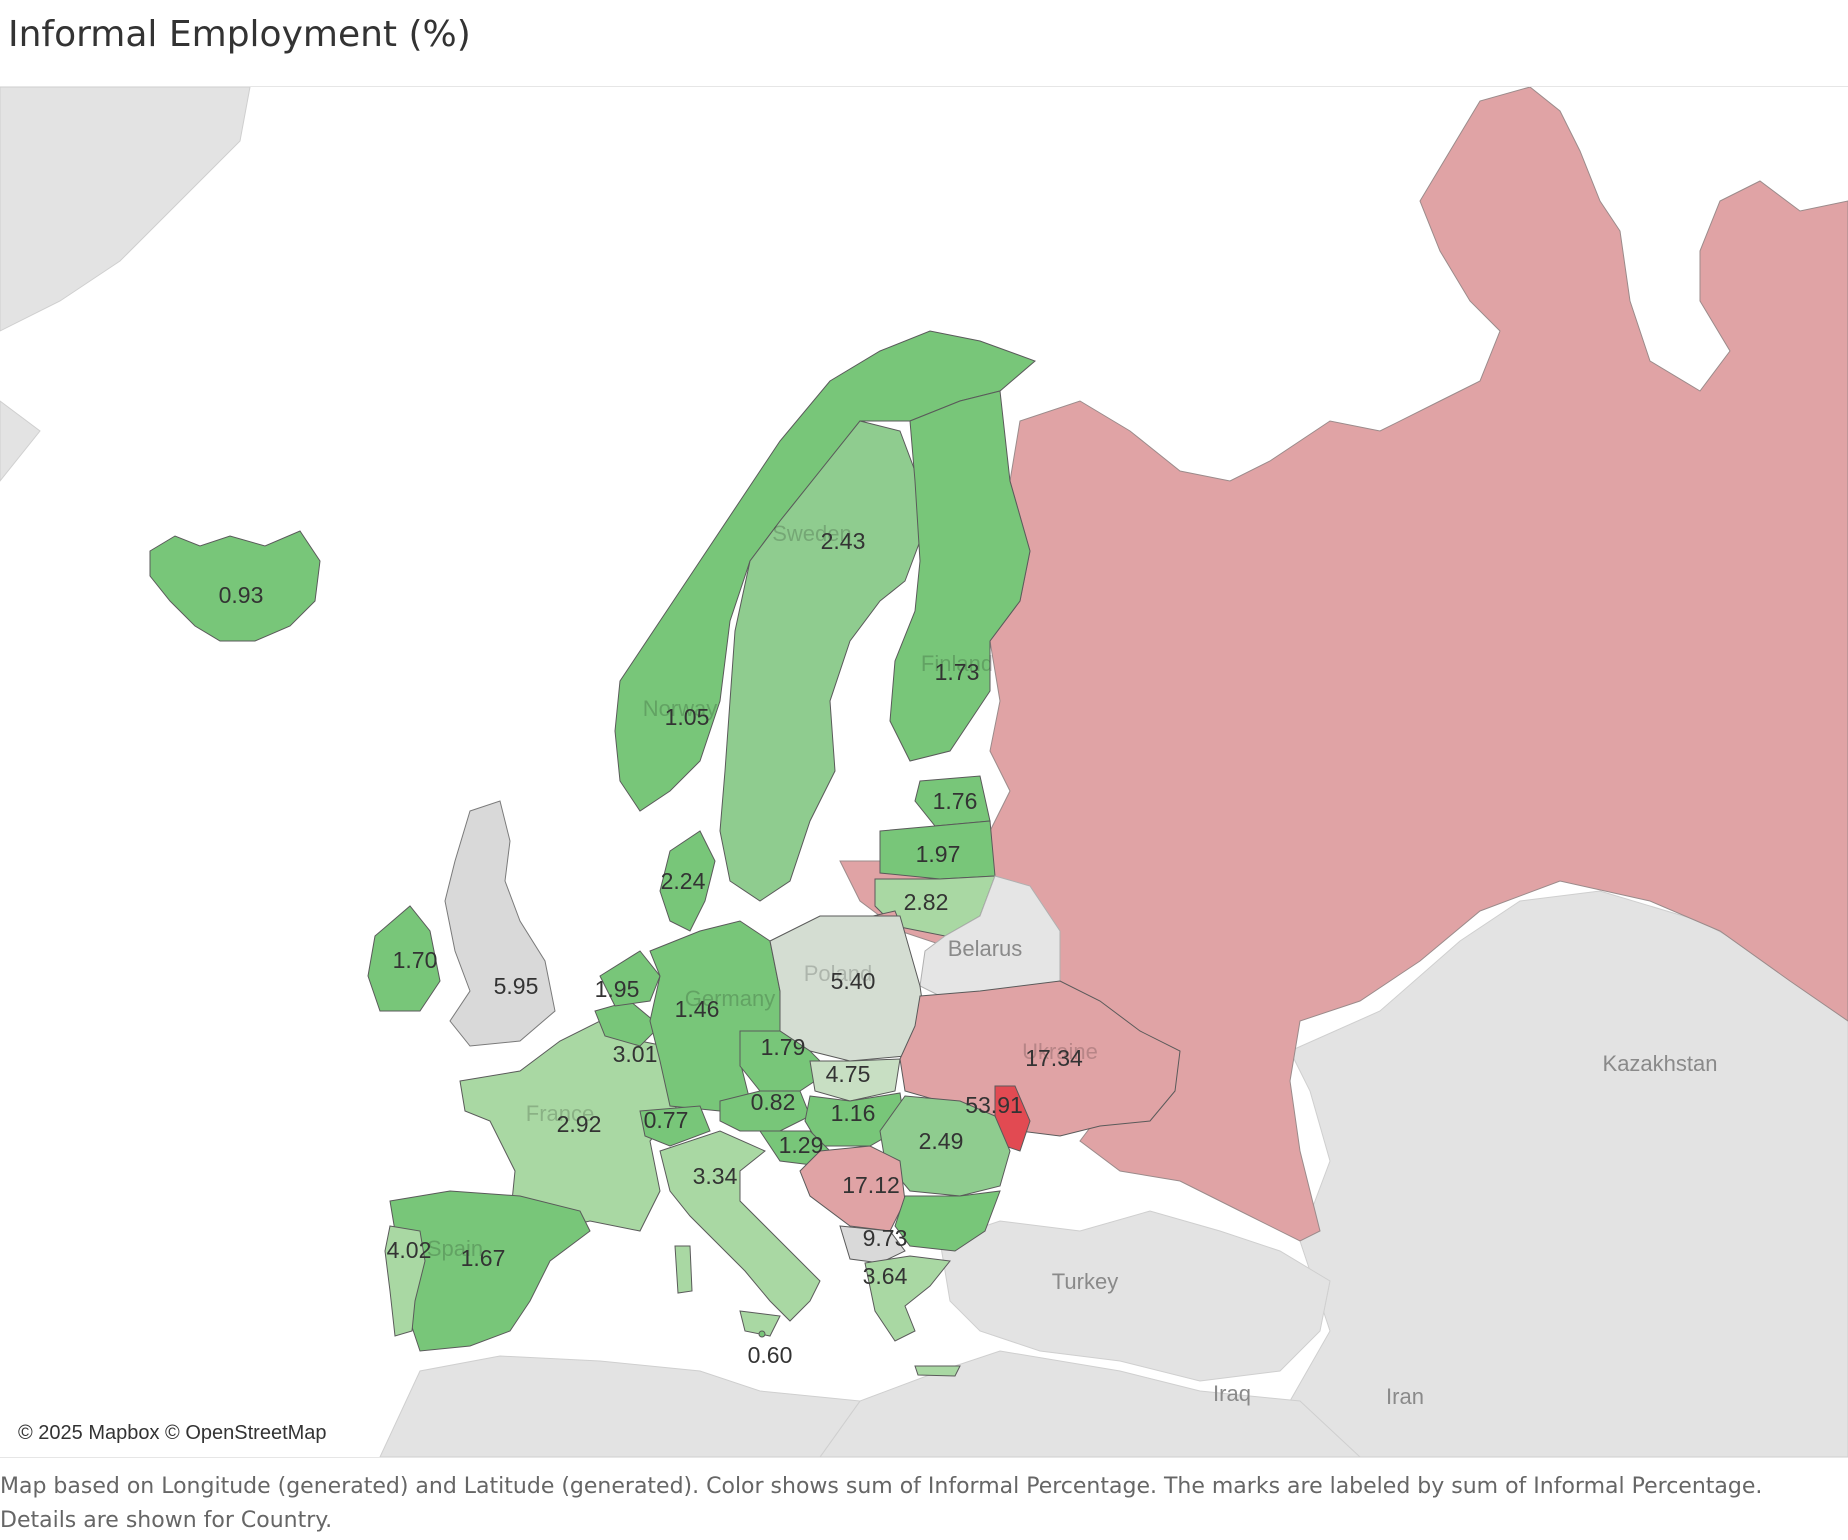  What do you see at coordinates (843, 541) in the screenshot?
I see `value-label-sweden: 2.43` at bounding box center [843, 541].